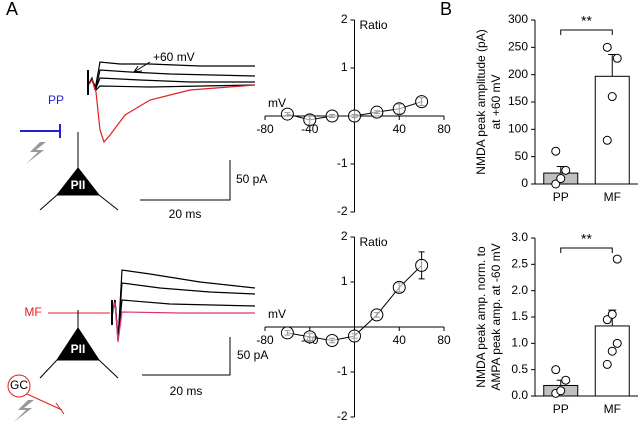 The width and height of the screenshot is (640, 428). Describe the element at coordinates (522, 156) in the screenshot. I see `y-tick-label: 50` at that location.